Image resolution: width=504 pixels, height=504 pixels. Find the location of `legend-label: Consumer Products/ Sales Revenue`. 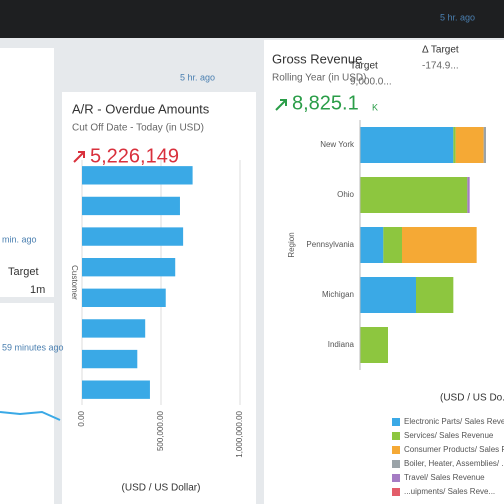

legend-label: Consumer Products/ Sales Revenue is located at coordinates (454, 449).